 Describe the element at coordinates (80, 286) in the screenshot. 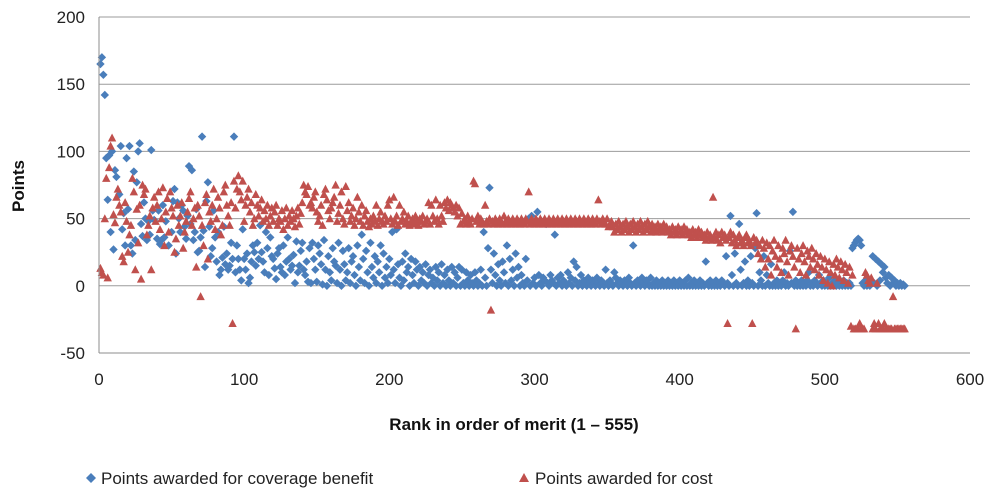

I see `y-tick-label: 0` at that location.